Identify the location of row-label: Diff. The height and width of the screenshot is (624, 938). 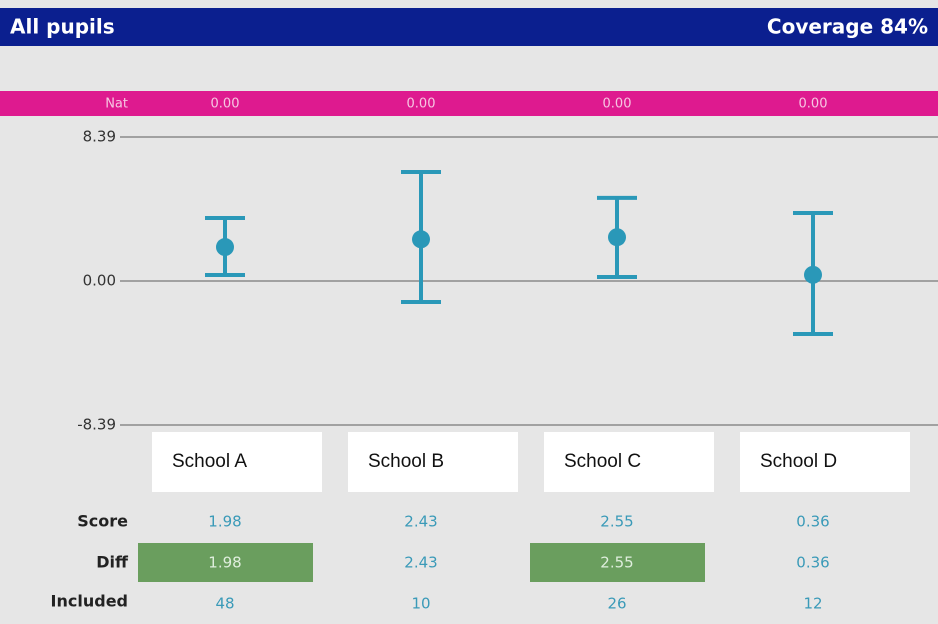
(112, 562).